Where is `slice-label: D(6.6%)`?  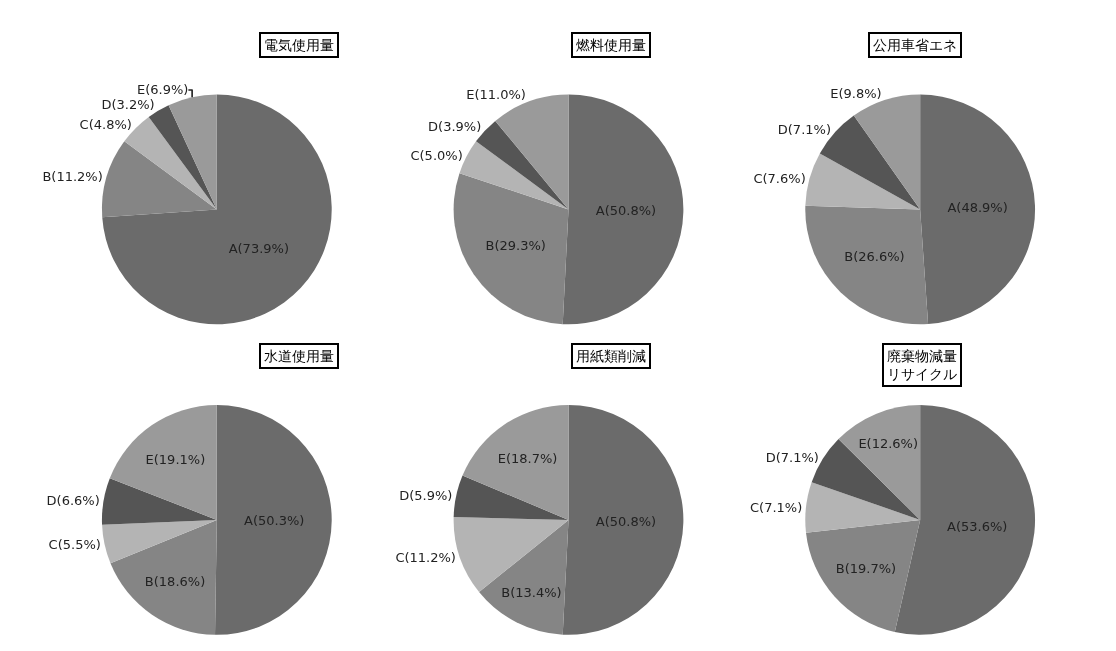 slice-label: D(6.6%) is located at coordinates (73, 501).